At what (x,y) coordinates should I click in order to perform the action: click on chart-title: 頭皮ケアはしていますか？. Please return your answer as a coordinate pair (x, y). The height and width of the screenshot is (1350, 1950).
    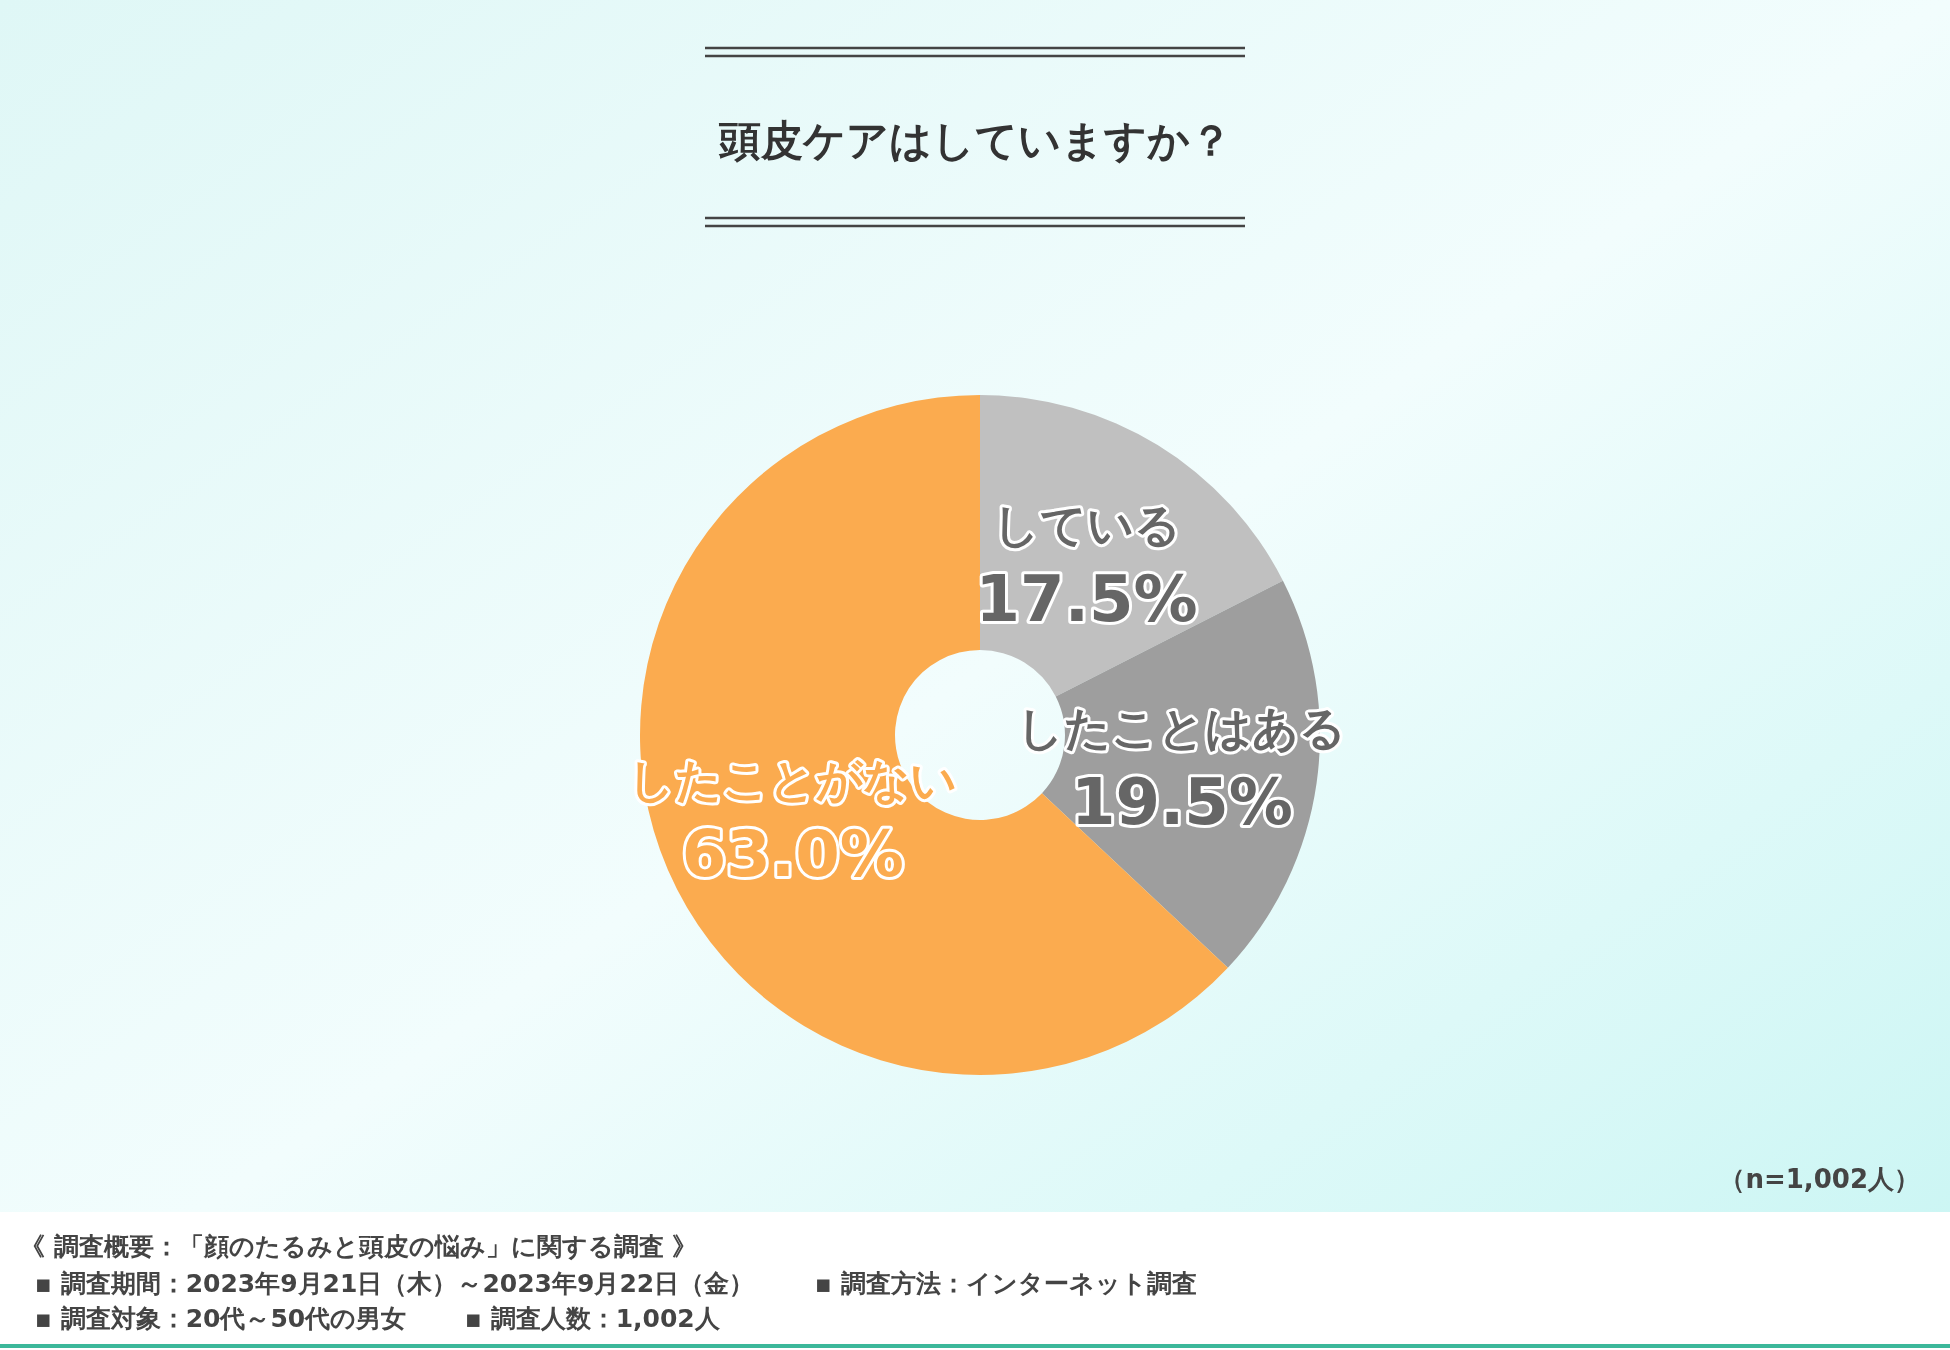
    Looking at the image, I should click on (974, 140).